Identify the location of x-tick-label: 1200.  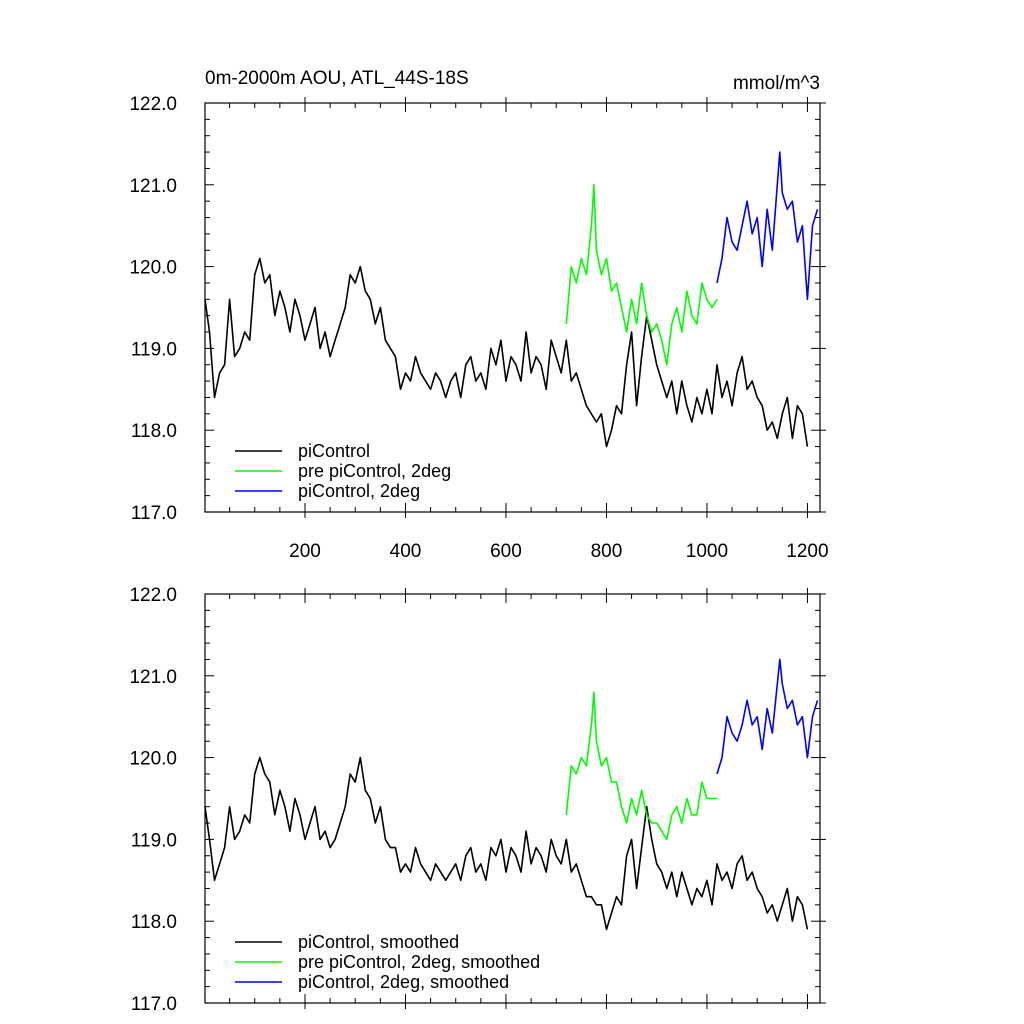
(807, 551).